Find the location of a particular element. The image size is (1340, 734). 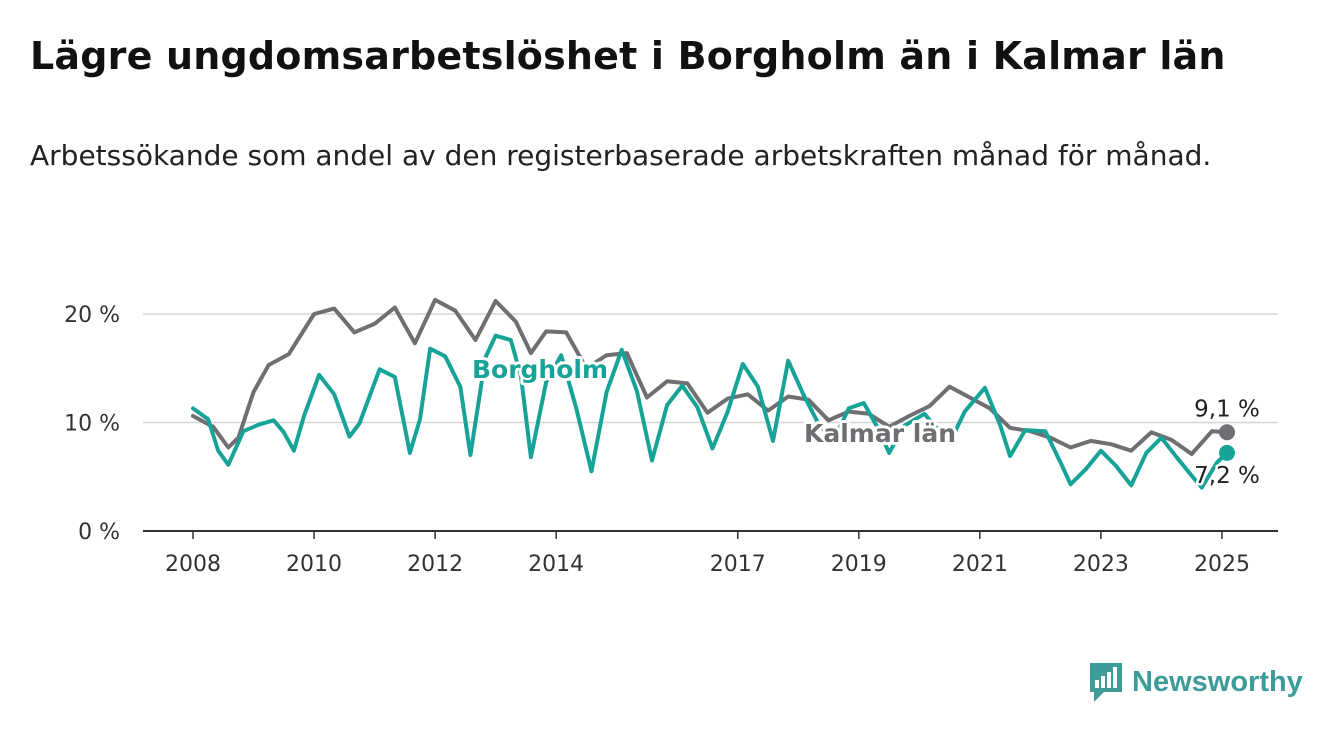

end-value-borgholm: 7,2 % is located at coordinates (1227, 476).